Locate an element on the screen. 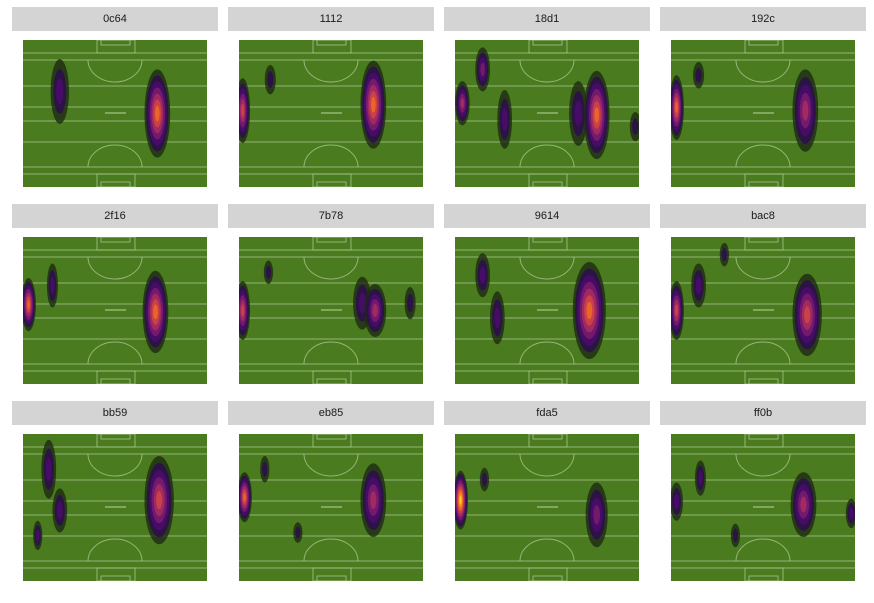 This screenshot has width=874, height=603. facet-panel: fda5 is located at coordinates (547, 496).